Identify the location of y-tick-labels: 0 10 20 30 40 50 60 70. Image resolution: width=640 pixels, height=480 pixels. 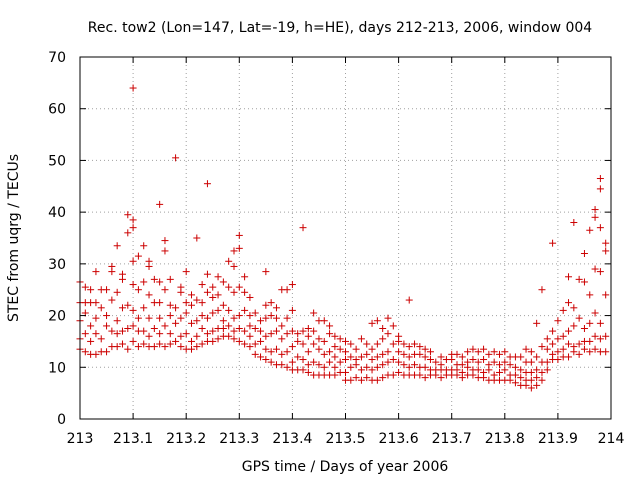
(57, 239).